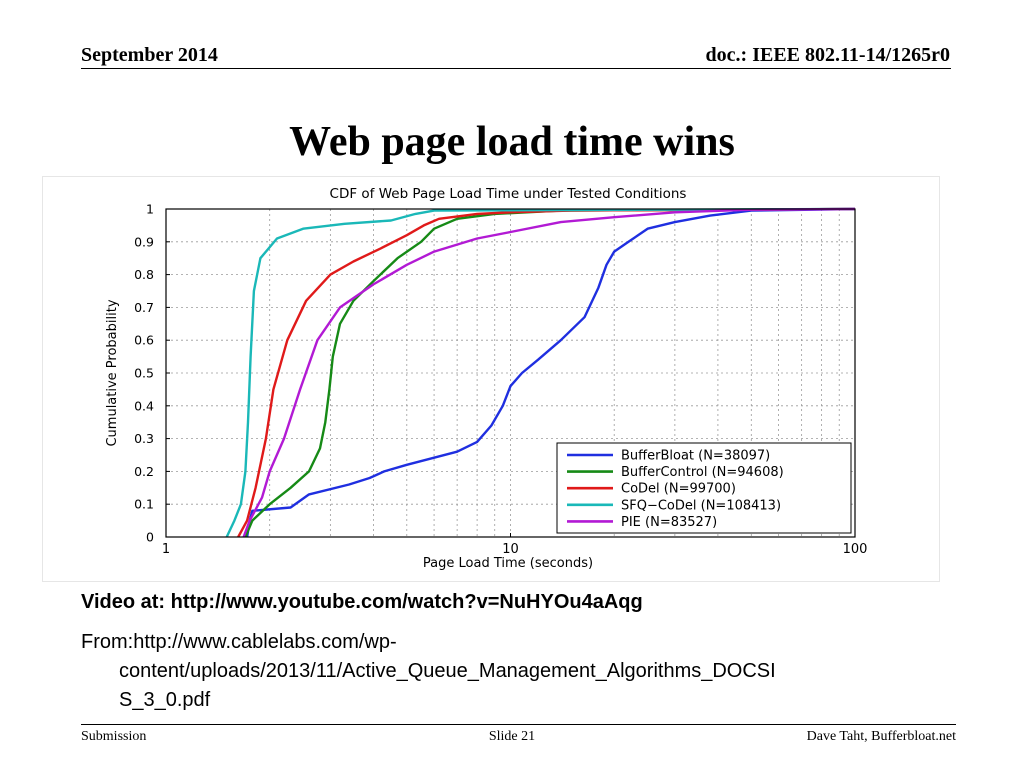 The image size is (1024, 768). I want to click on y-tick-label: 0.6, so click(144, 340).